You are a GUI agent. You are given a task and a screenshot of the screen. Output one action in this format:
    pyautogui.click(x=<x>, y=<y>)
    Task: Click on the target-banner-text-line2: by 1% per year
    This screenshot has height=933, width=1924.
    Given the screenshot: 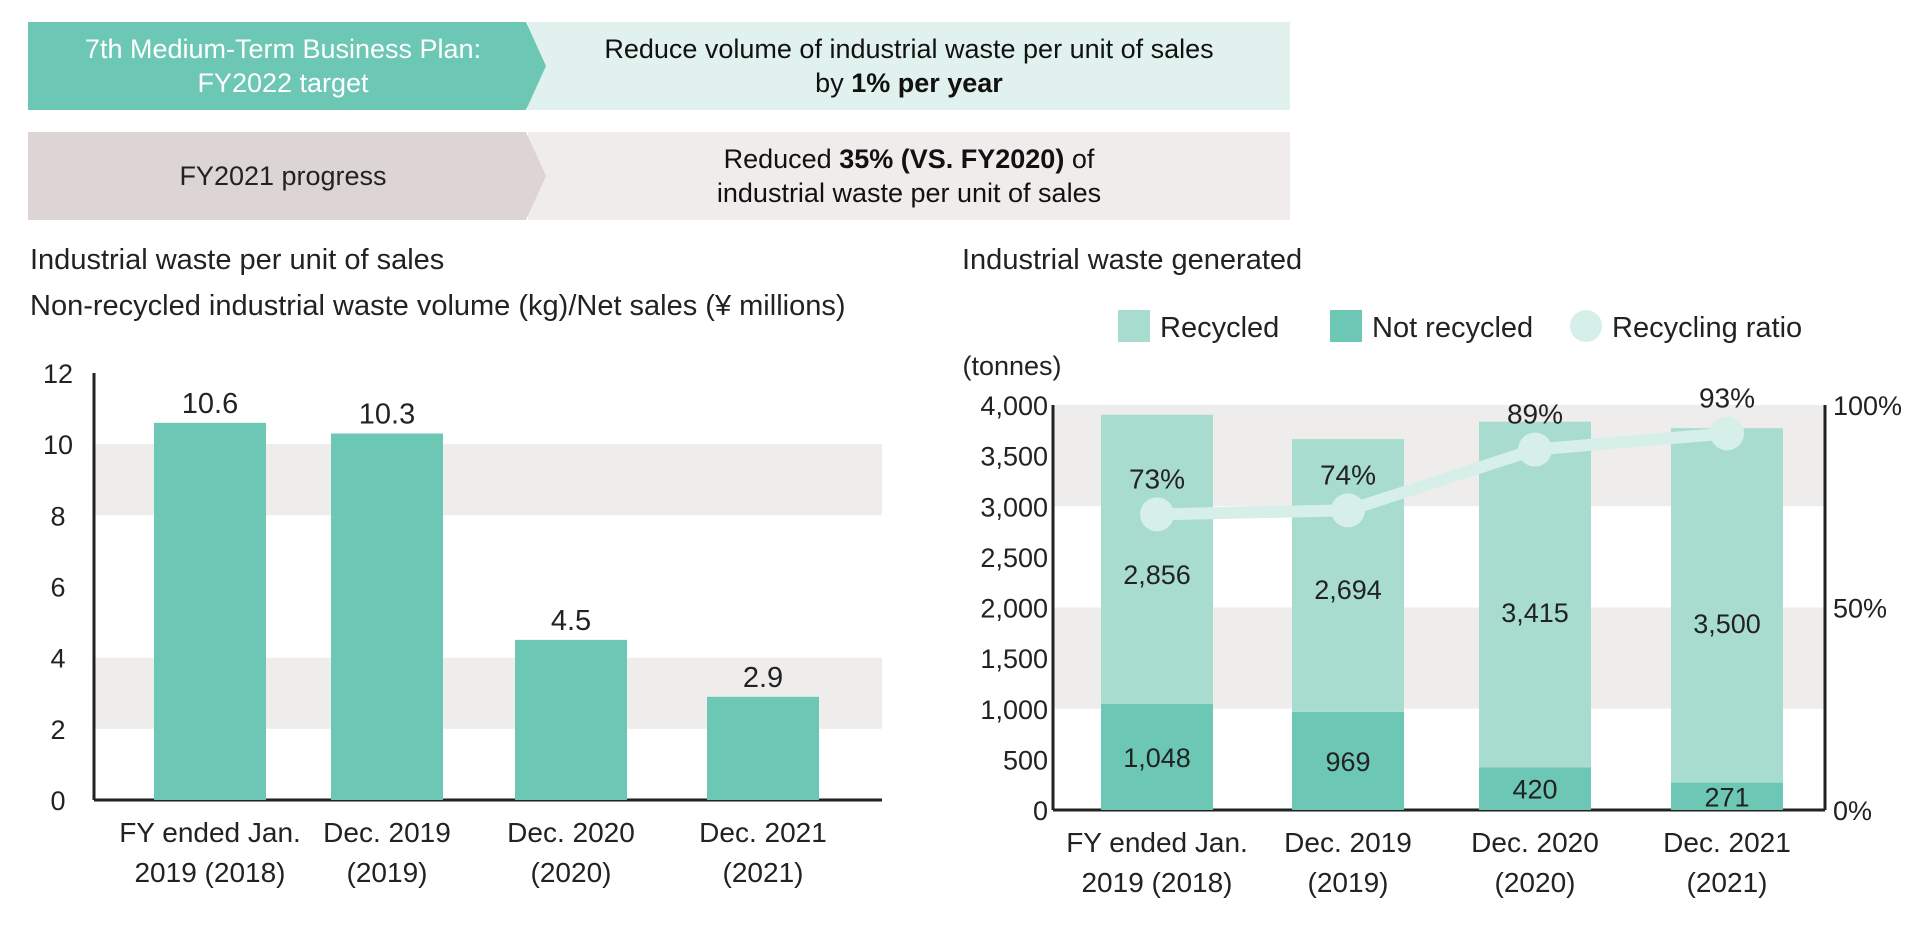 What is the action you would take?
    pyautogui.click(x=908, y=83)
    